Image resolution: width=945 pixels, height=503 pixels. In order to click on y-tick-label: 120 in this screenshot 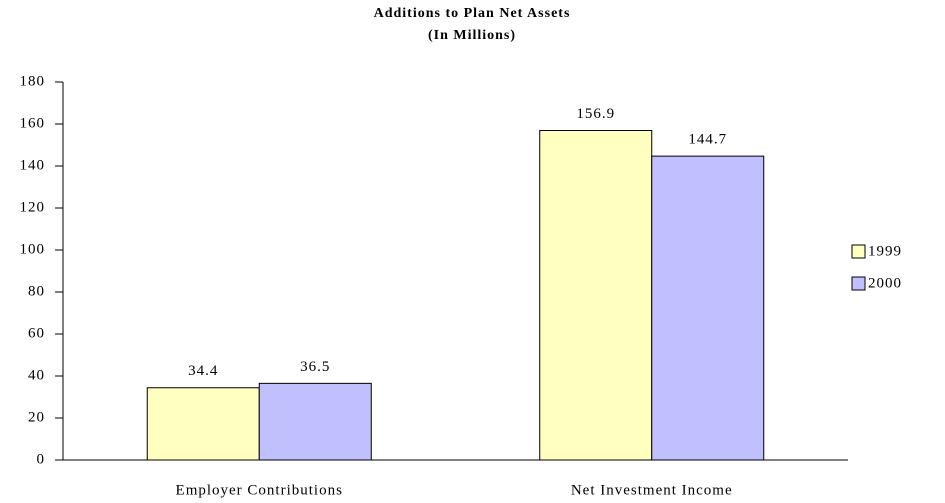, I will do `click(33, 207)`.